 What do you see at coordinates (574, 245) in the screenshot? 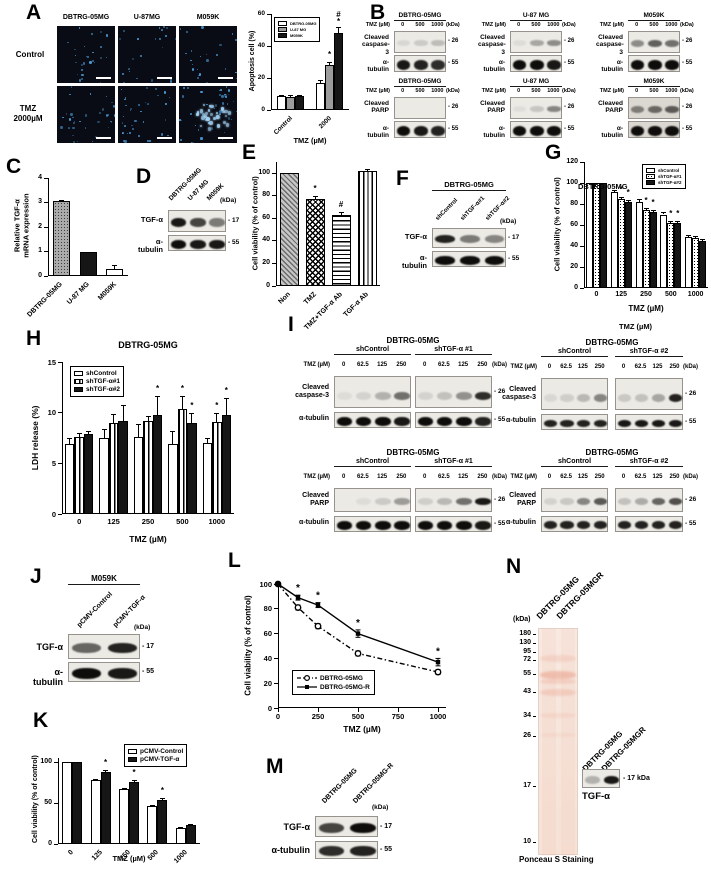
I see `y-tick-label: 40` at bounding box center [574, 245].